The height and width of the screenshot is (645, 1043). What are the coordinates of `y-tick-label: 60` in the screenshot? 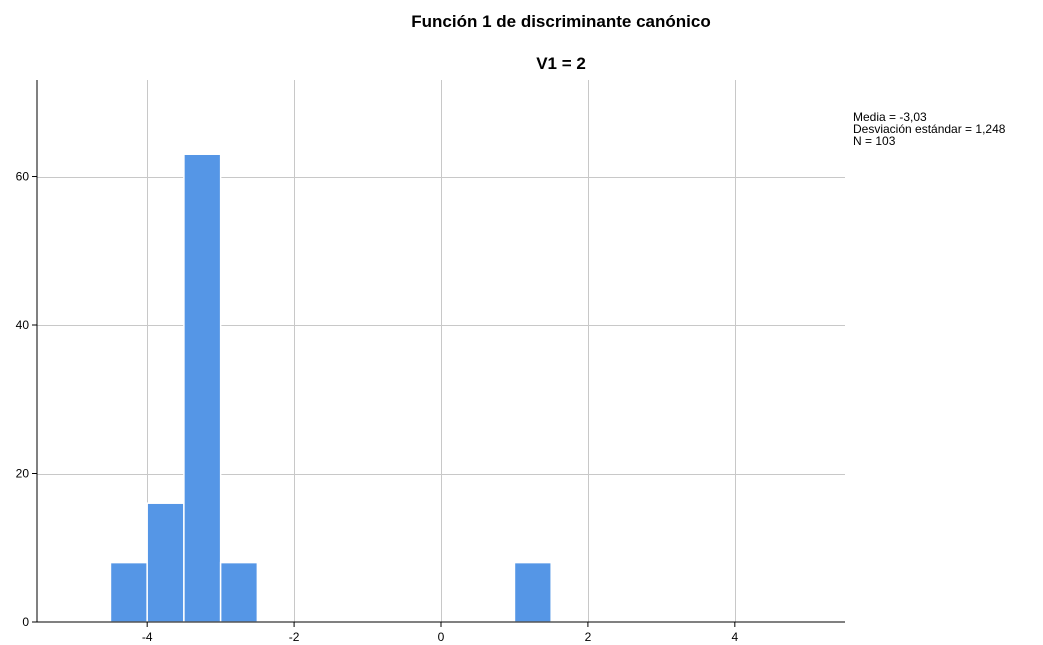 It's located at (23, 177).